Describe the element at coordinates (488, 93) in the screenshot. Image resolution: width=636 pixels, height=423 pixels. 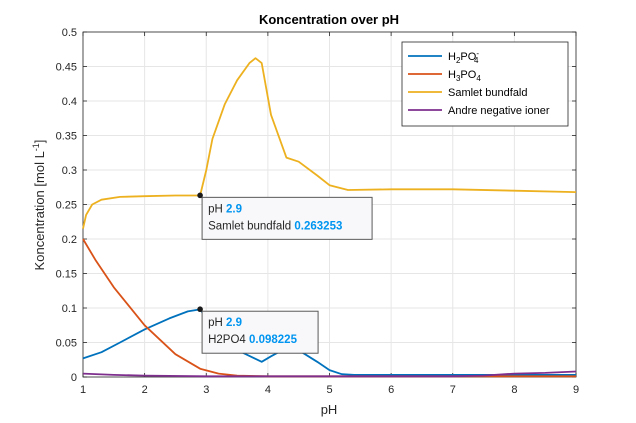
I see `legend-label: Samlet bundfald` at that location.